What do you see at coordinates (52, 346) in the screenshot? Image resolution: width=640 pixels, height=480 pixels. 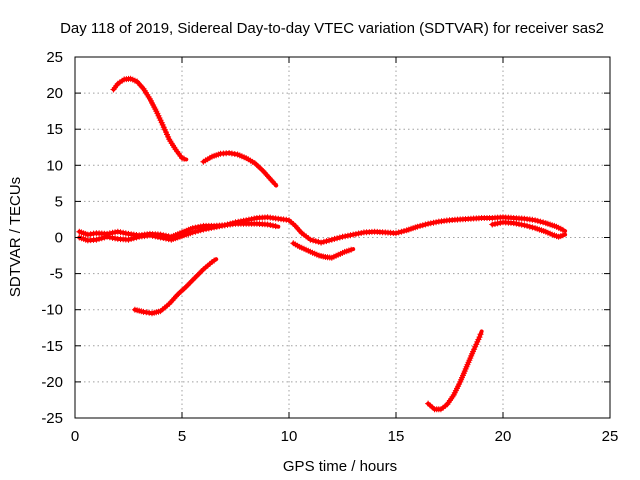 I see `y-tick-label: -15` at bounding box center [52, 346].